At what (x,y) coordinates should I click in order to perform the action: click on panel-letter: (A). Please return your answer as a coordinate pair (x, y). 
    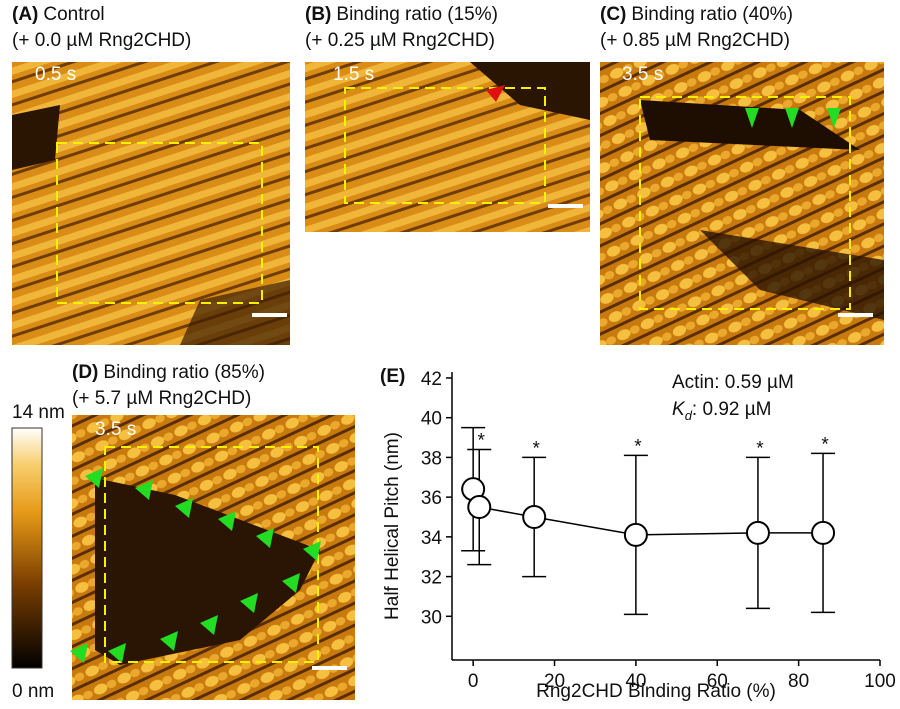
    Looking at the image, I should click on (25, 14).